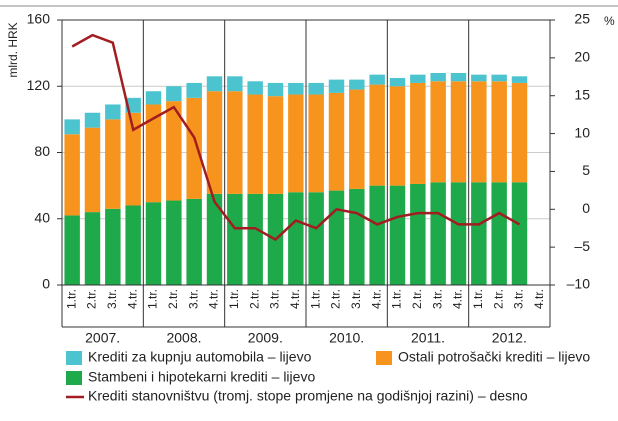  Describe the element at coordinates (586, 208) in the screenshot. I see `y2-tick-label: 0` at that location.